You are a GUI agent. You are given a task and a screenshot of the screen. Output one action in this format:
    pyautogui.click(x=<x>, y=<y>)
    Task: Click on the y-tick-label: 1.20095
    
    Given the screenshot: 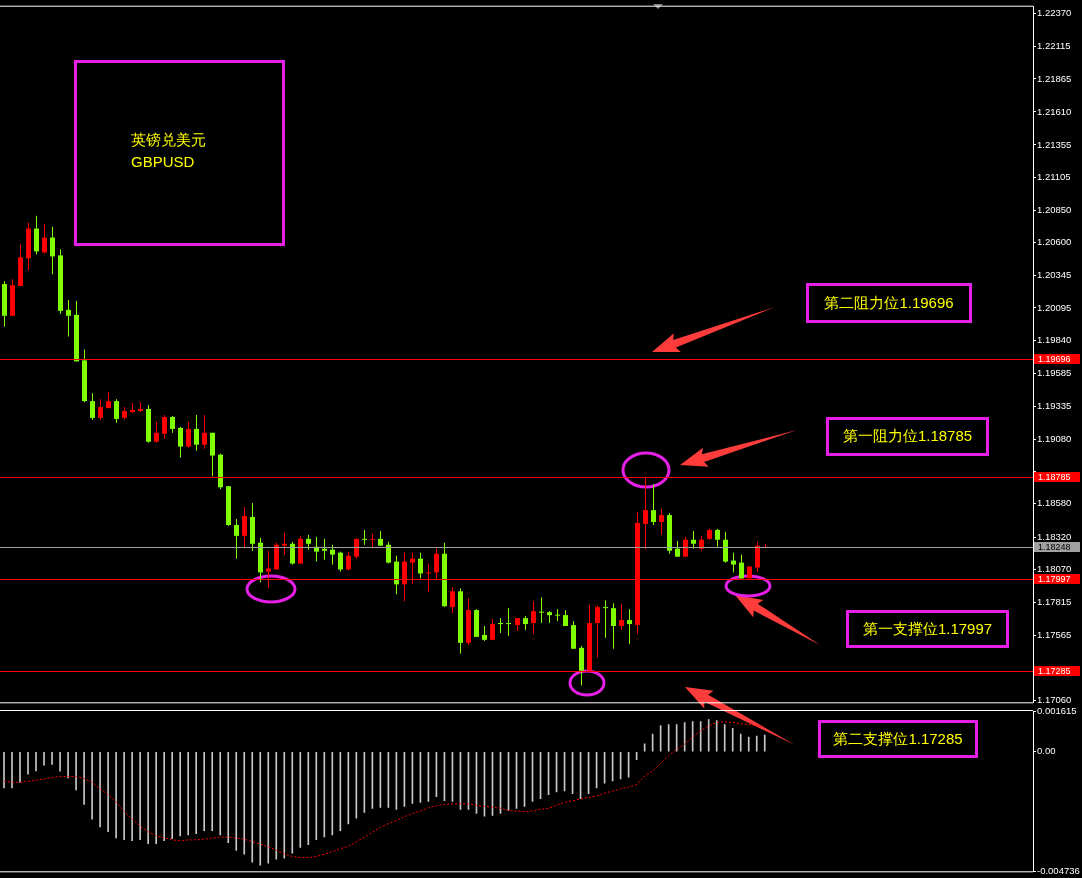 What is the action you would take?
    pyautogui.click(x=1054, y=307)
    